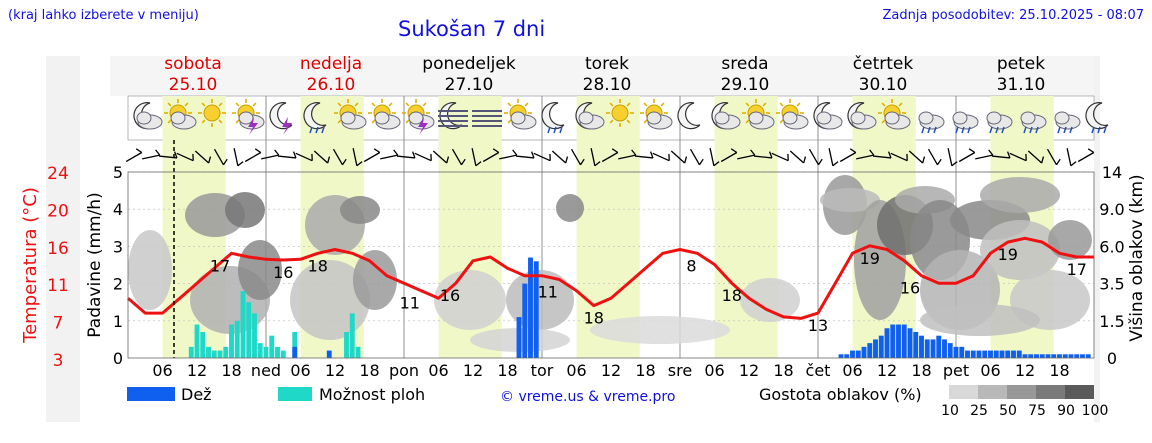 This screenshot has width=1152, height=443. I want to click on legend-cloud-density-label: Gostota oblakov (%), so click(840, 394).